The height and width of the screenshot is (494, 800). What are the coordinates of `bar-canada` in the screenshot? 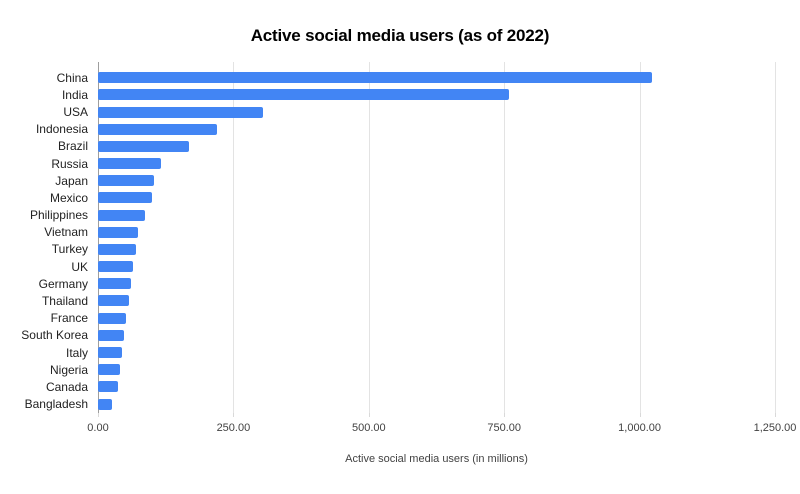 It's located at (108, 387).